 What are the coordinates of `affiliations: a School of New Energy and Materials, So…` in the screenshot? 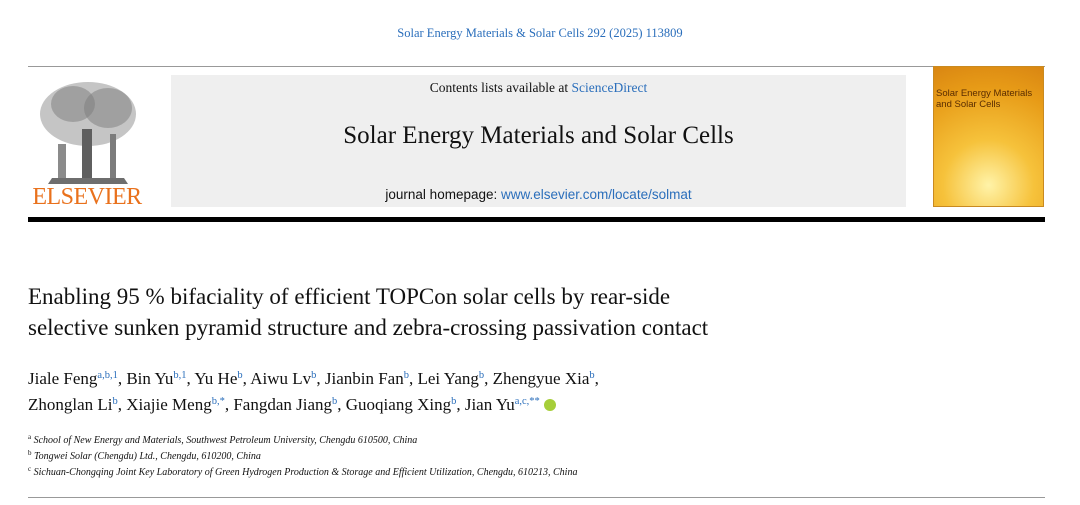 It's located at (302, 457).